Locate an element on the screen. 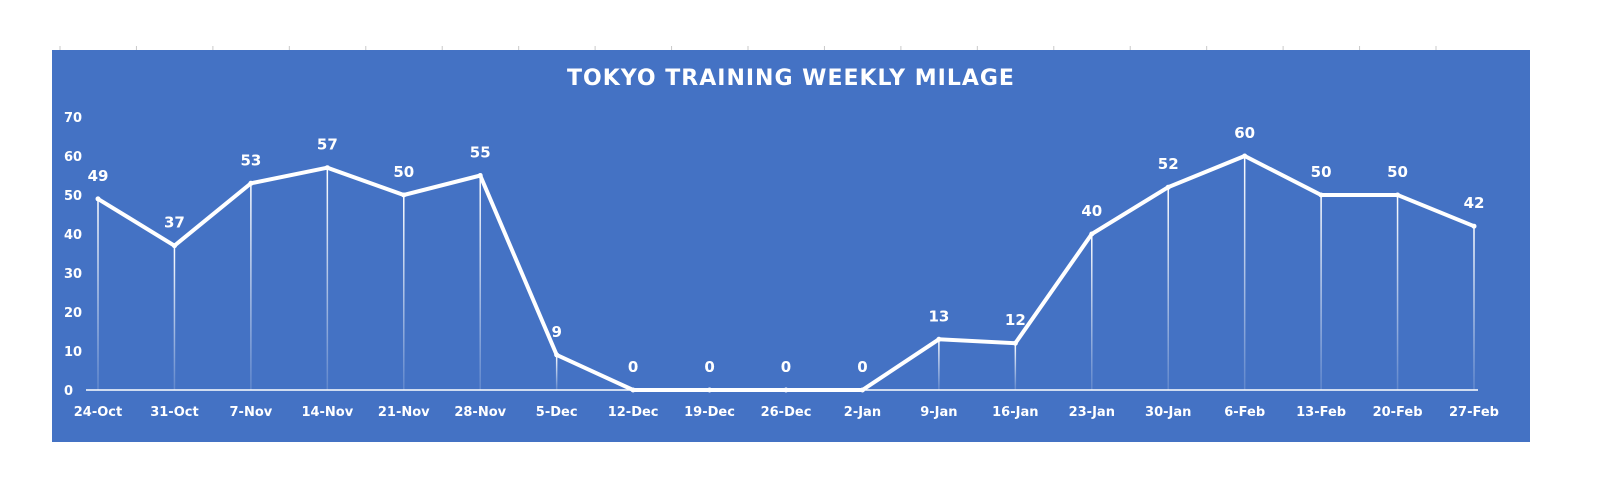  y-tick-label: 20 is located at coordinates (73, 313).